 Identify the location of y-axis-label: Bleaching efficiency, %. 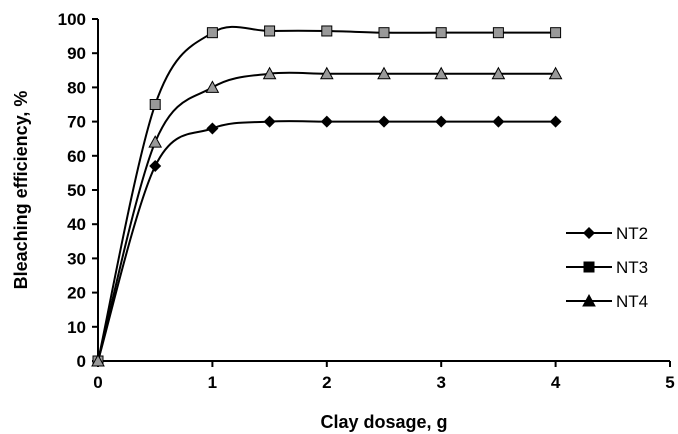
(21, 190).